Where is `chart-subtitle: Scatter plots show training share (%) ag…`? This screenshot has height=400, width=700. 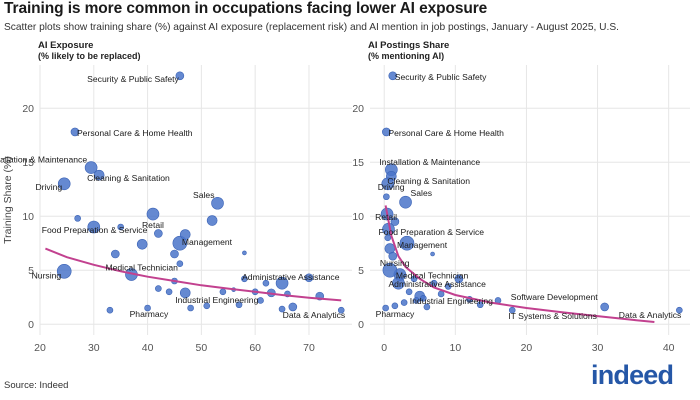 chart-subtitle: Scatter plots show training share (%) ag… is located at coordinates (311, 27).